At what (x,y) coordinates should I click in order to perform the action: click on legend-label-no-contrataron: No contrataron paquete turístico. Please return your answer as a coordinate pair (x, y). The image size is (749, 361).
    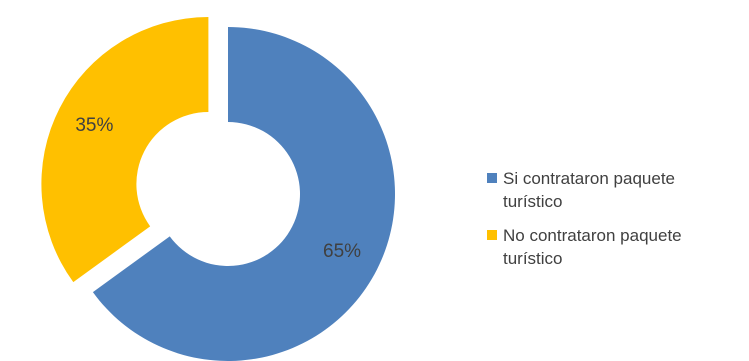
    Looking at the image, I should click on (592, 247).